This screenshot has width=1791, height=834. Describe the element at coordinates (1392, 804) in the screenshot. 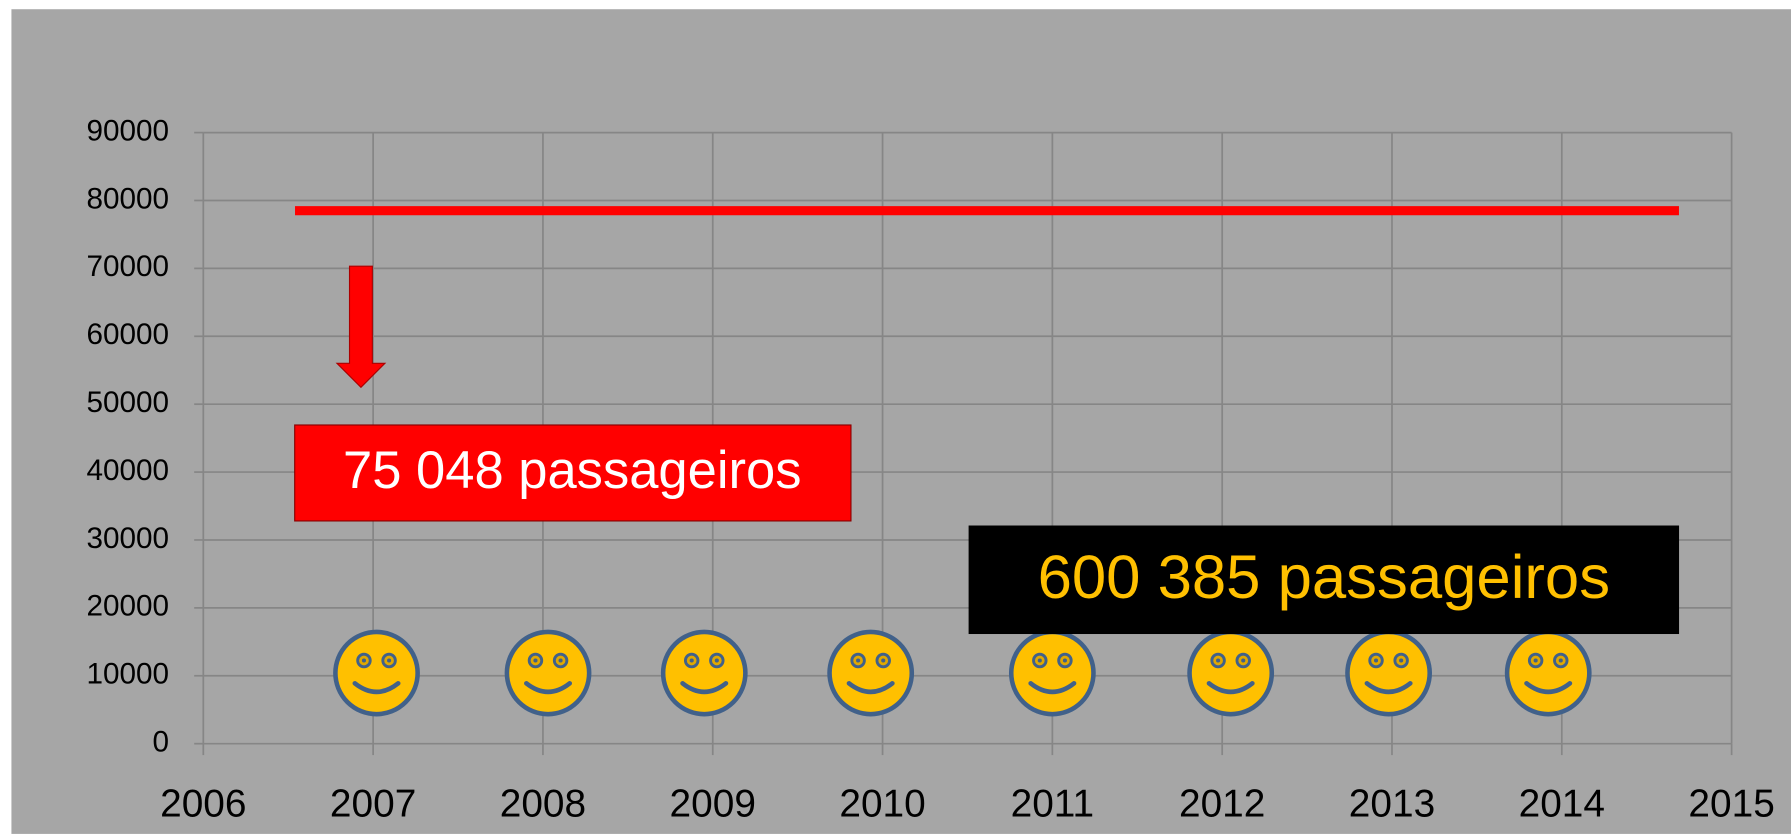

I see `x-tick-label: 2013` at that location.